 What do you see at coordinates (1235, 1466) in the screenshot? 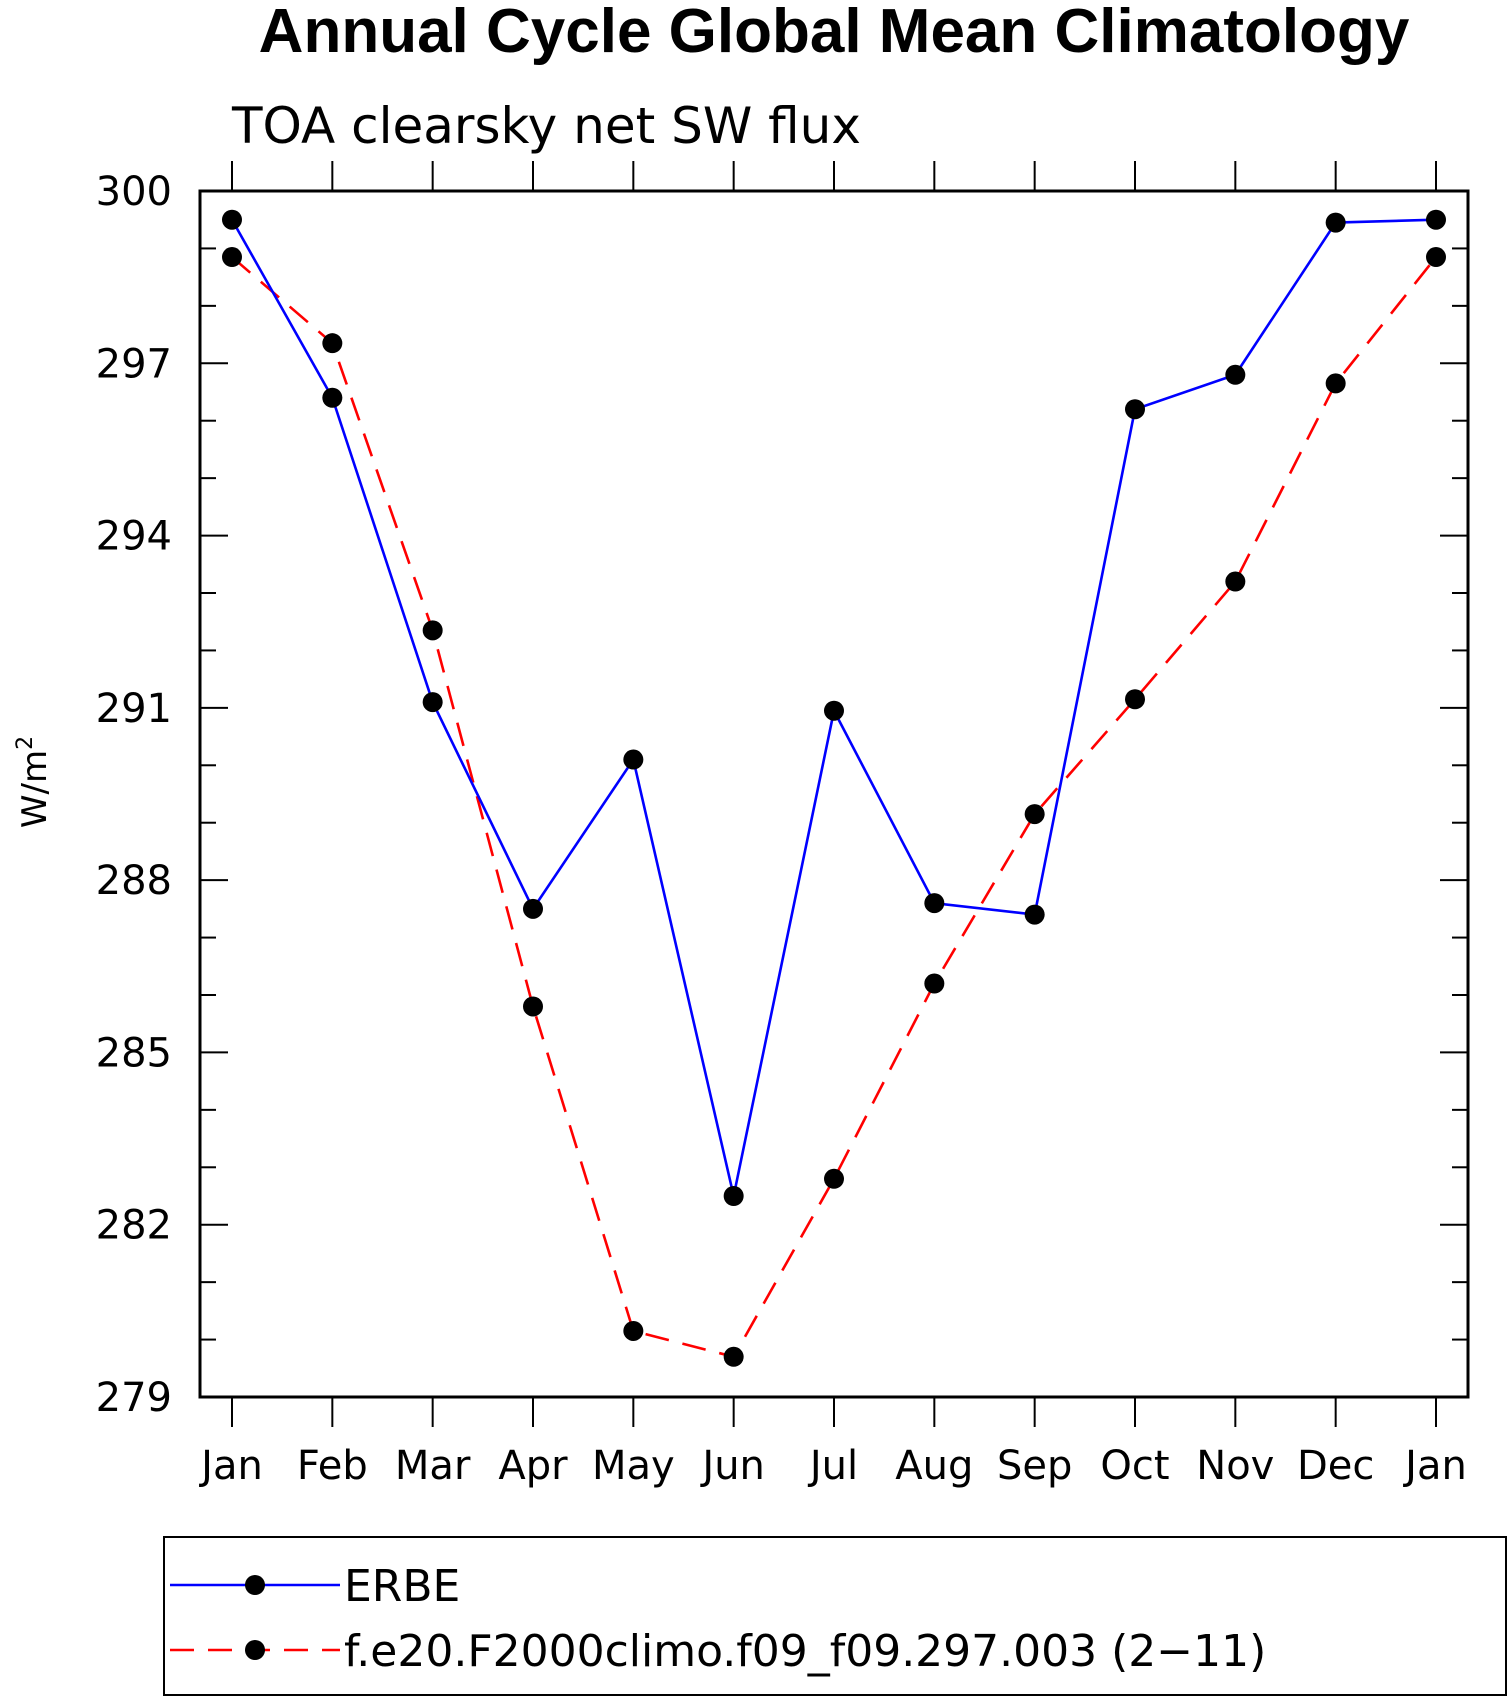
I see `x-tick-label: Nov` at bounding box center [1235, 1466].